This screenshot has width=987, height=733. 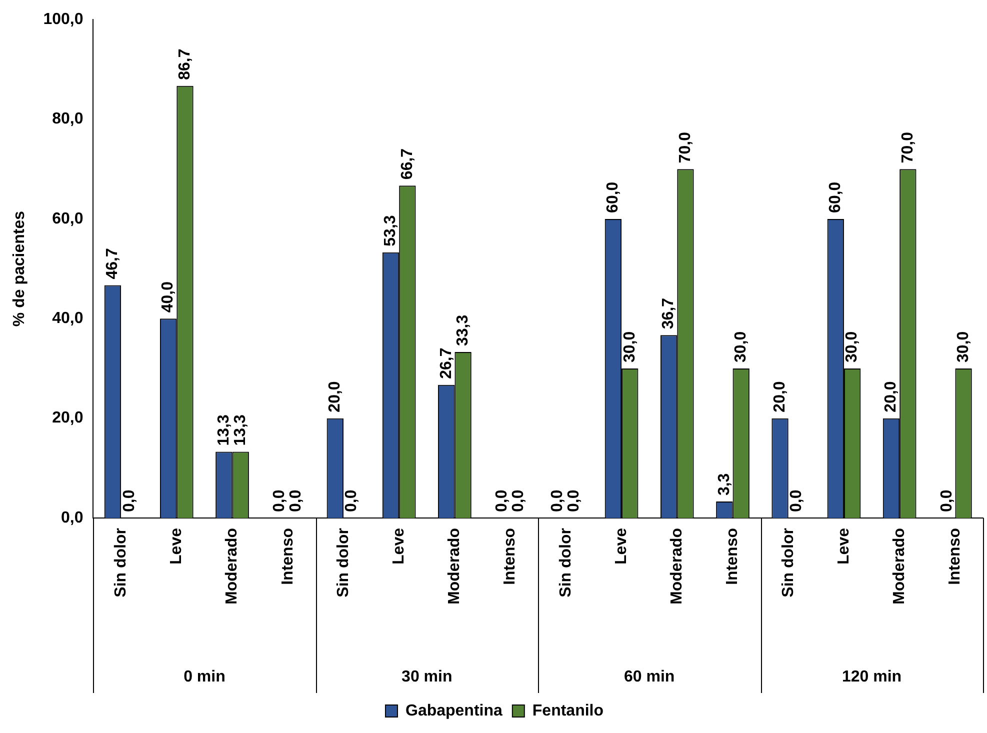 What do you see at coordinates (724, 484) in the screenshot?
I see `data-label: 3,3` at bounding box center [724, 484].